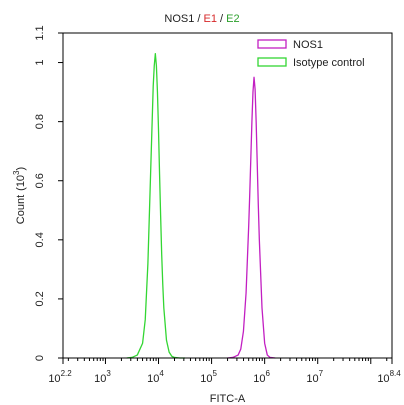  What do you see at coordinates (16, 172) in the screenshot?
I see `y-axis-unit-exponent: 3` at bounding box center [16, 172].